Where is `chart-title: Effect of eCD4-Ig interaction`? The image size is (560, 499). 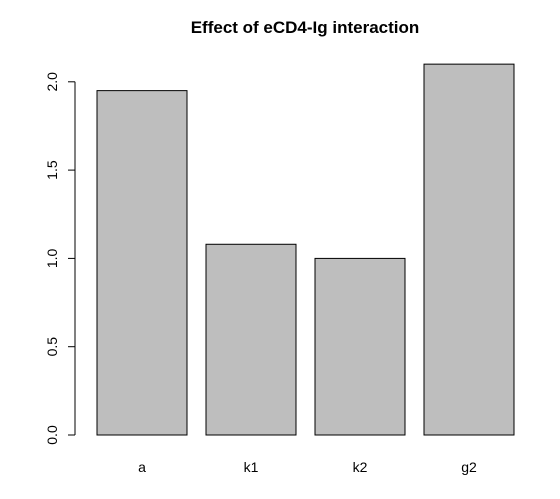 chart-title: Effect of eCD4-Ig interaction is located at coordinates (305, 27).